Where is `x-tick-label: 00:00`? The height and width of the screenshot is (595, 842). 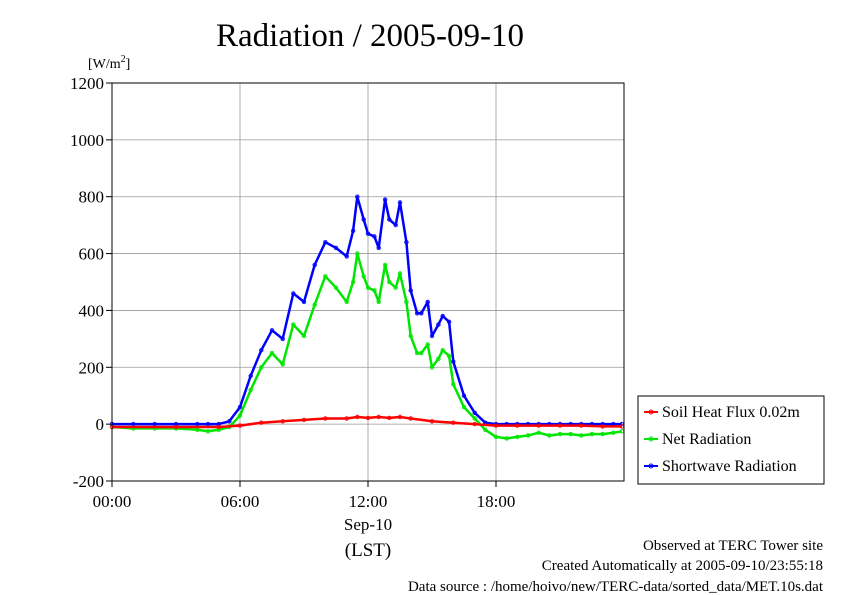 x-tick-label: 00:00 is located at coordinates (112, 501).